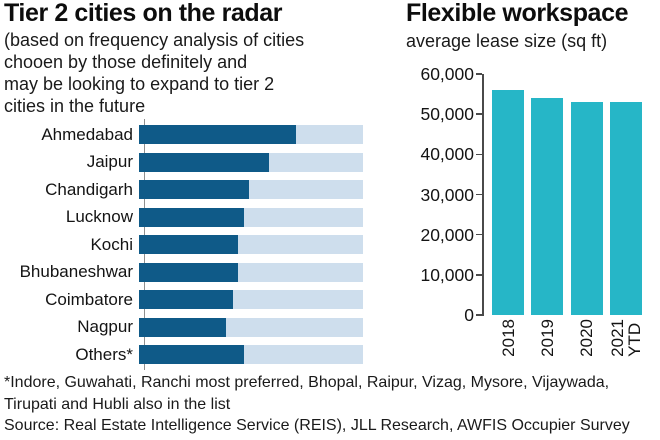  I want to click on bar-row: Ahmedabad, so click(181, 134).